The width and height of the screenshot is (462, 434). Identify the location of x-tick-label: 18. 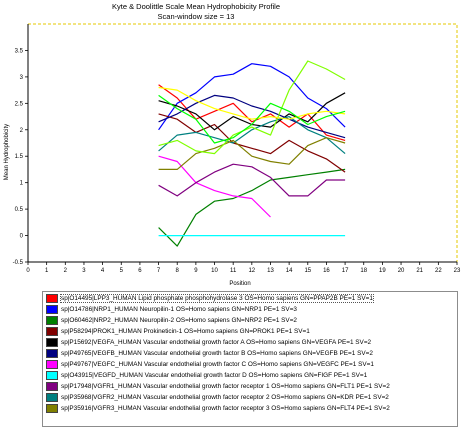
(363, 271).